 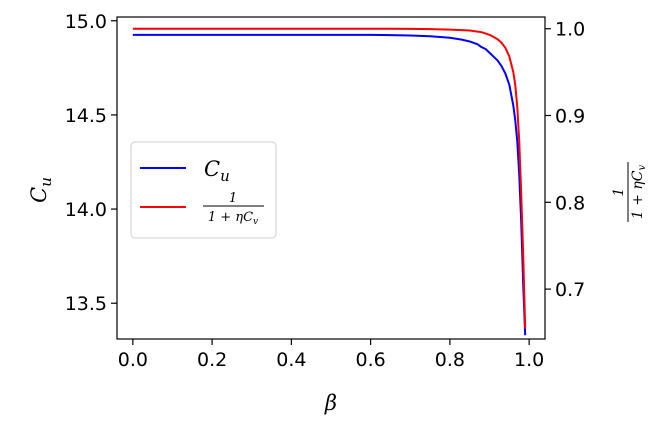 What do you see at coordinates (330, 403) in the screenshot?
I see `x-axis-label: β` at bounding box center [330, 403].